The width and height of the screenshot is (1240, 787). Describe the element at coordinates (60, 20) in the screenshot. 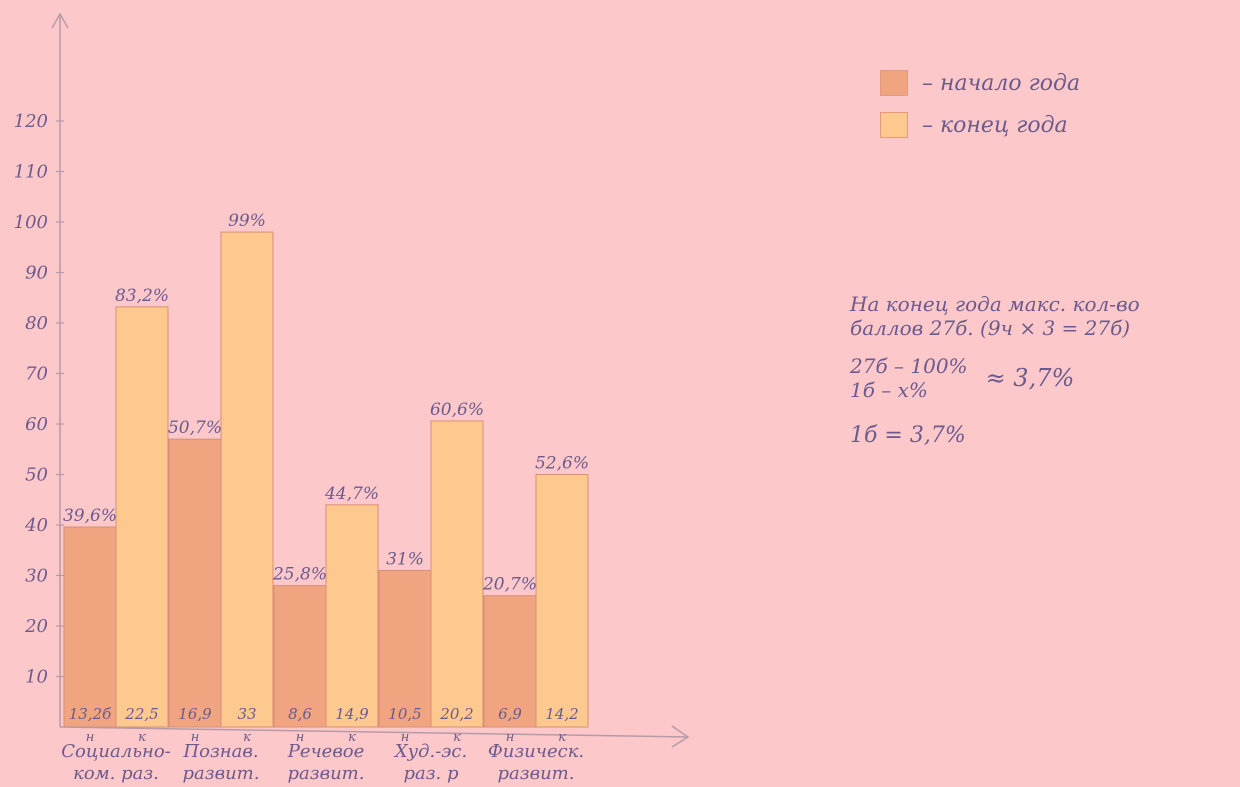

I see `y-axis-arrow` at that location.